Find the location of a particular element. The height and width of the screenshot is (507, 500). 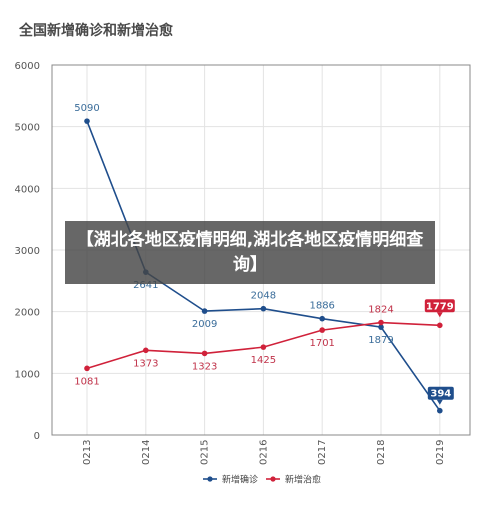

data-label-recovered: 1081 is located at coordinates (86, 381).